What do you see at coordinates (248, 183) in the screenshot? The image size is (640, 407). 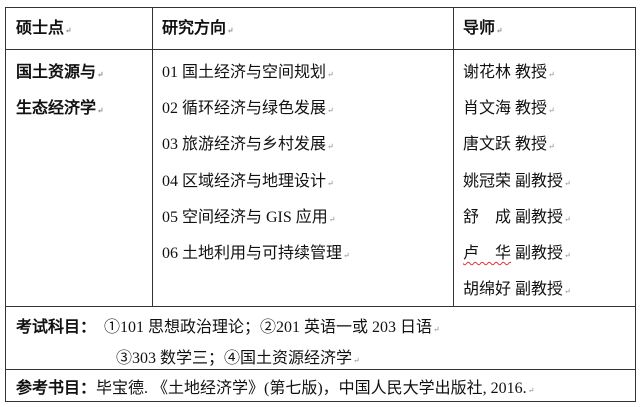 I see `direction-item: 04 区域经济与地理设计` at bounding box center [248, 183].